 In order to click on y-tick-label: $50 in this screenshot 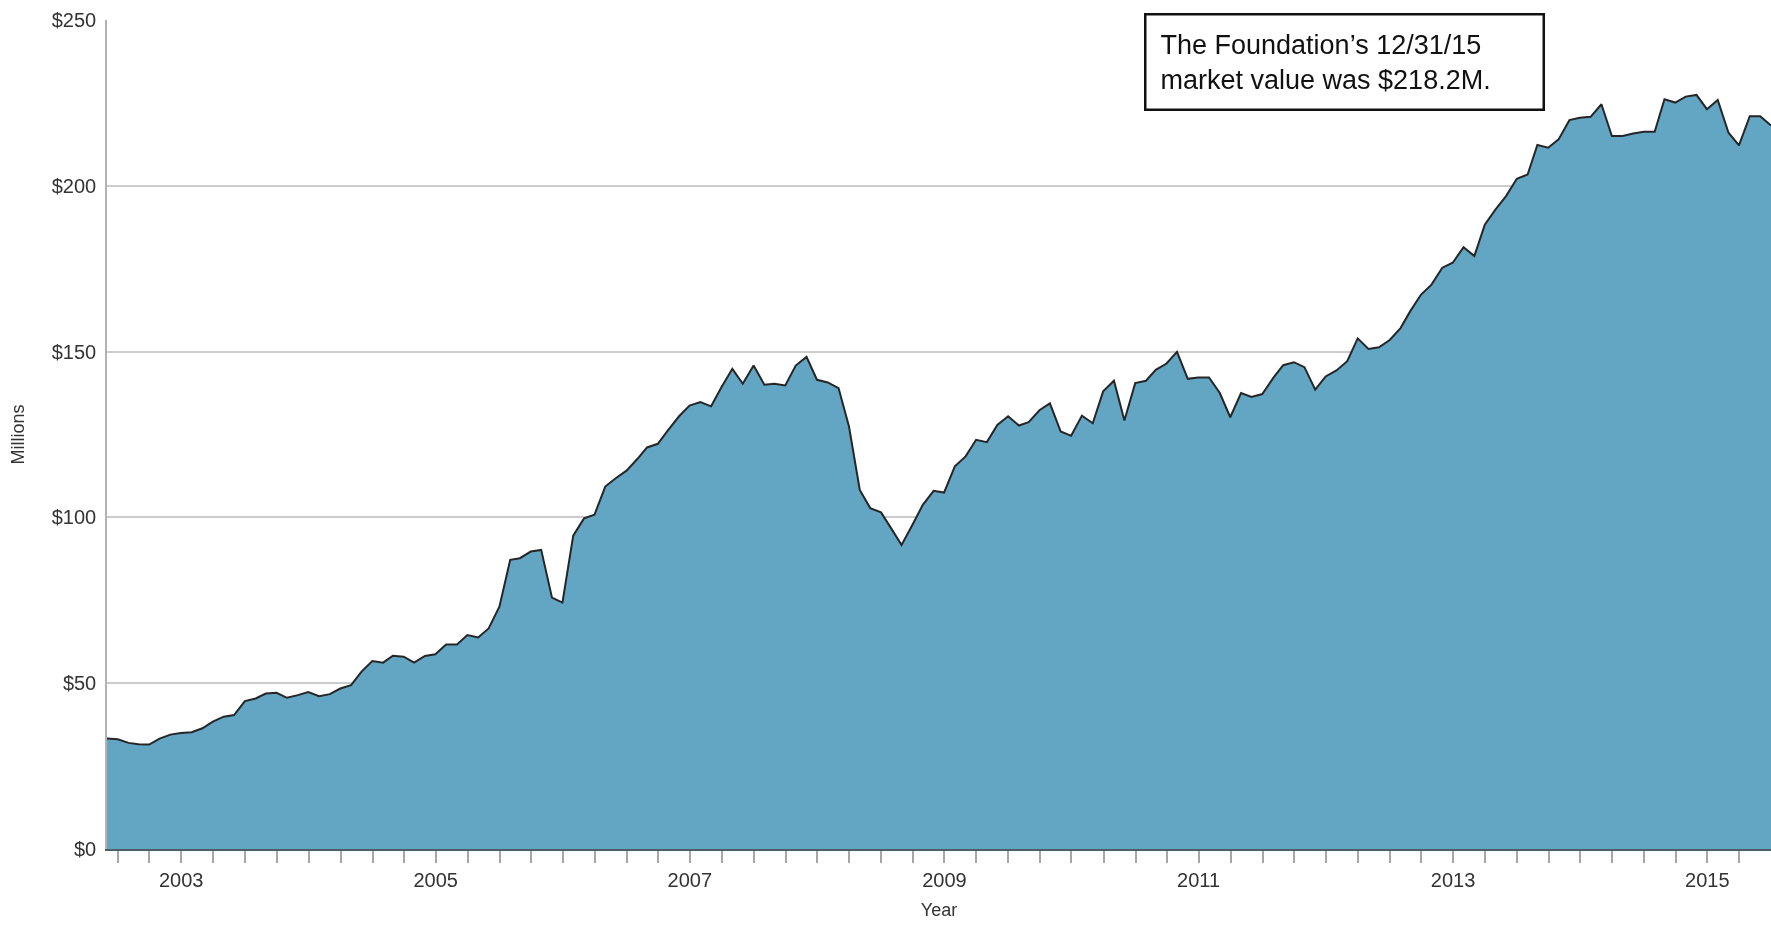, I will do `click(79, 683)`.